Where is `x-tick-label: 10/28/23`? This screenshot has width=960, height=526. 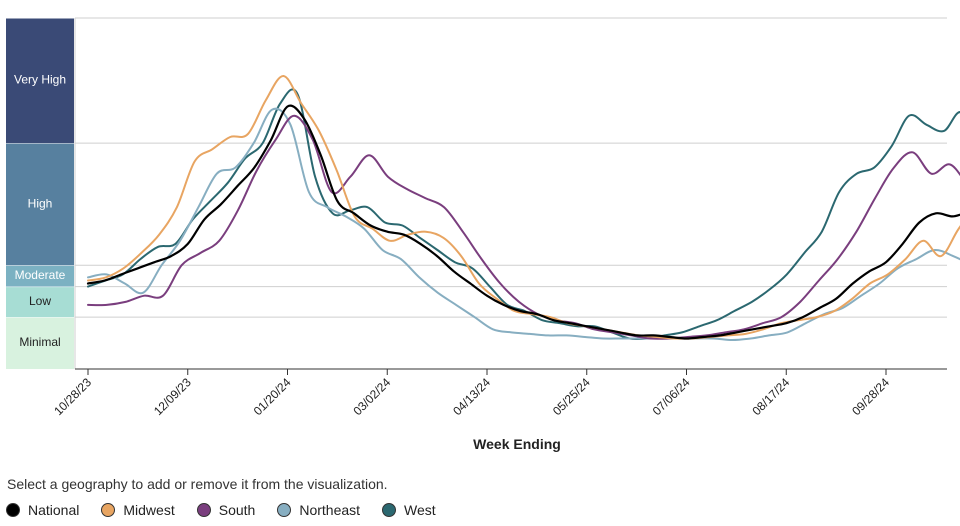
x-tick-label: 10/28/23 is located at coordinates (72, 396).